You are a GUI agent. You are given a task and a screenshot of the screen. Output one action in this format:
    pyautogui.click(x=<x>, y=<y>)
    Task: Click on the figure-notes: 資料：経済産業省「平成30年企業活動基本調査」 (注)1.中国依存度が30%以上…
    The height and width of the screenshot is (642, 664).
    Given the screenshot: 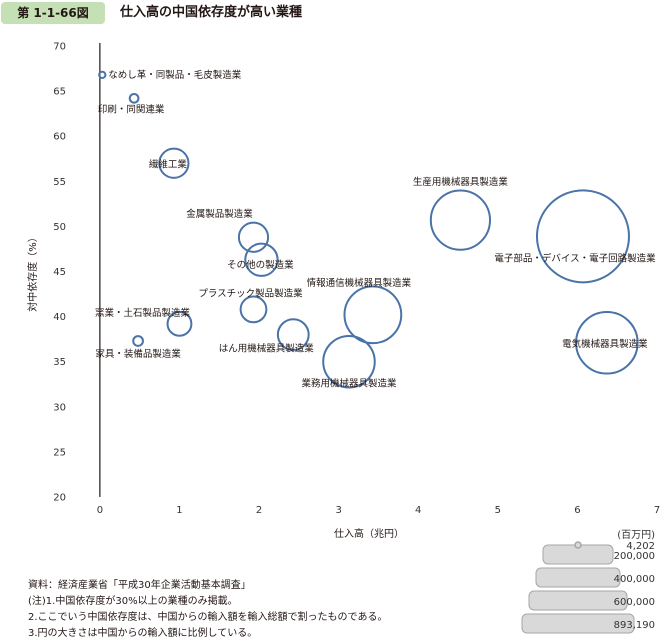 What is the action you would take?
    pyautogui.click(x=268, y=610)
    